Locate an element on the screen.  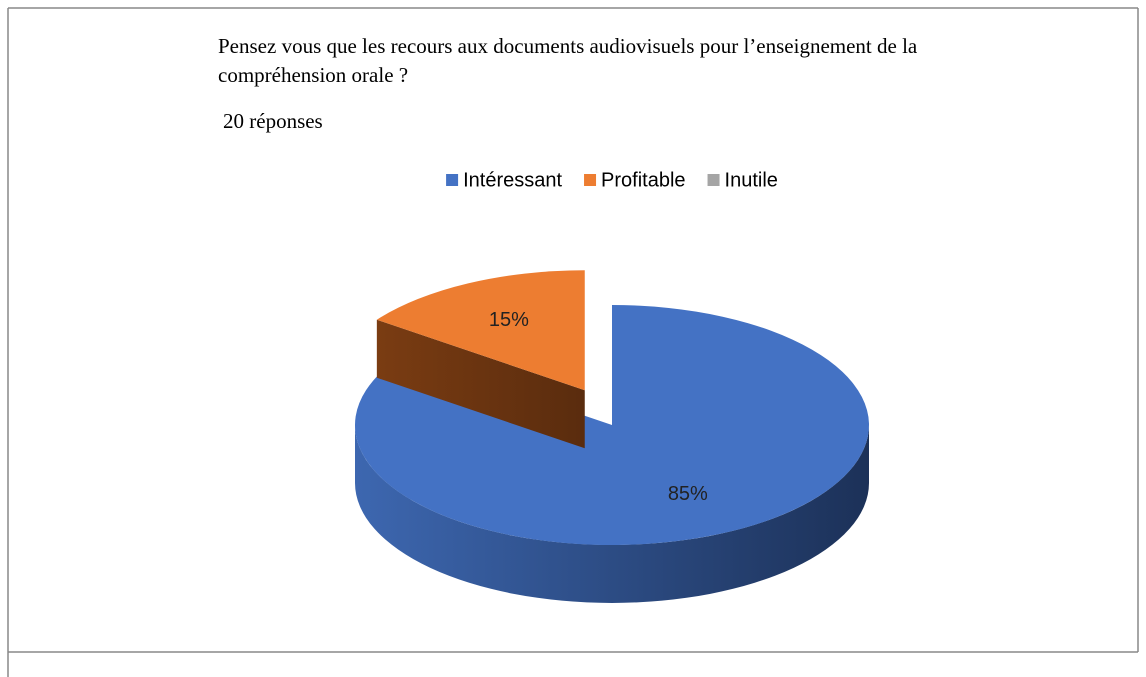
pie-slice is located at coordinates (480, 359).